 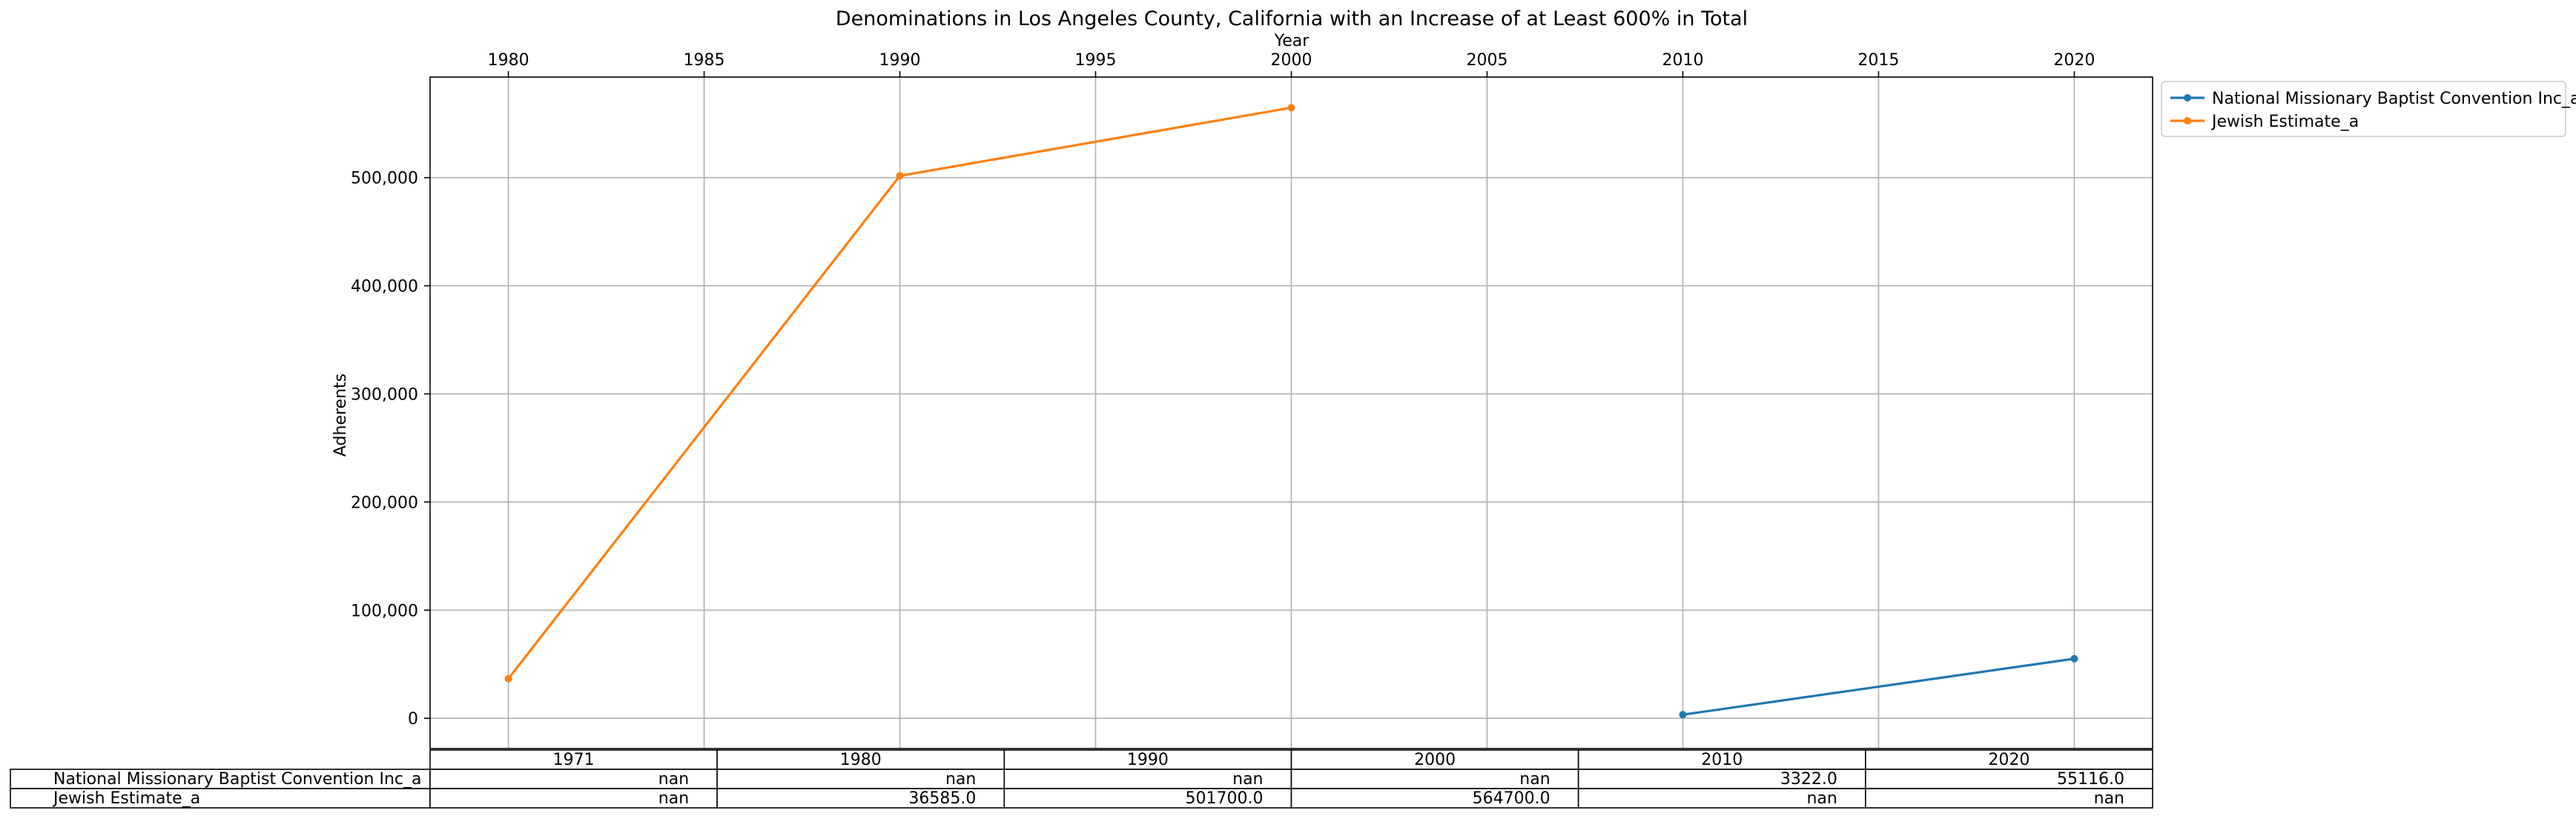 I want to click on x-tick-label: 2015, so click(x=1878, y=60).